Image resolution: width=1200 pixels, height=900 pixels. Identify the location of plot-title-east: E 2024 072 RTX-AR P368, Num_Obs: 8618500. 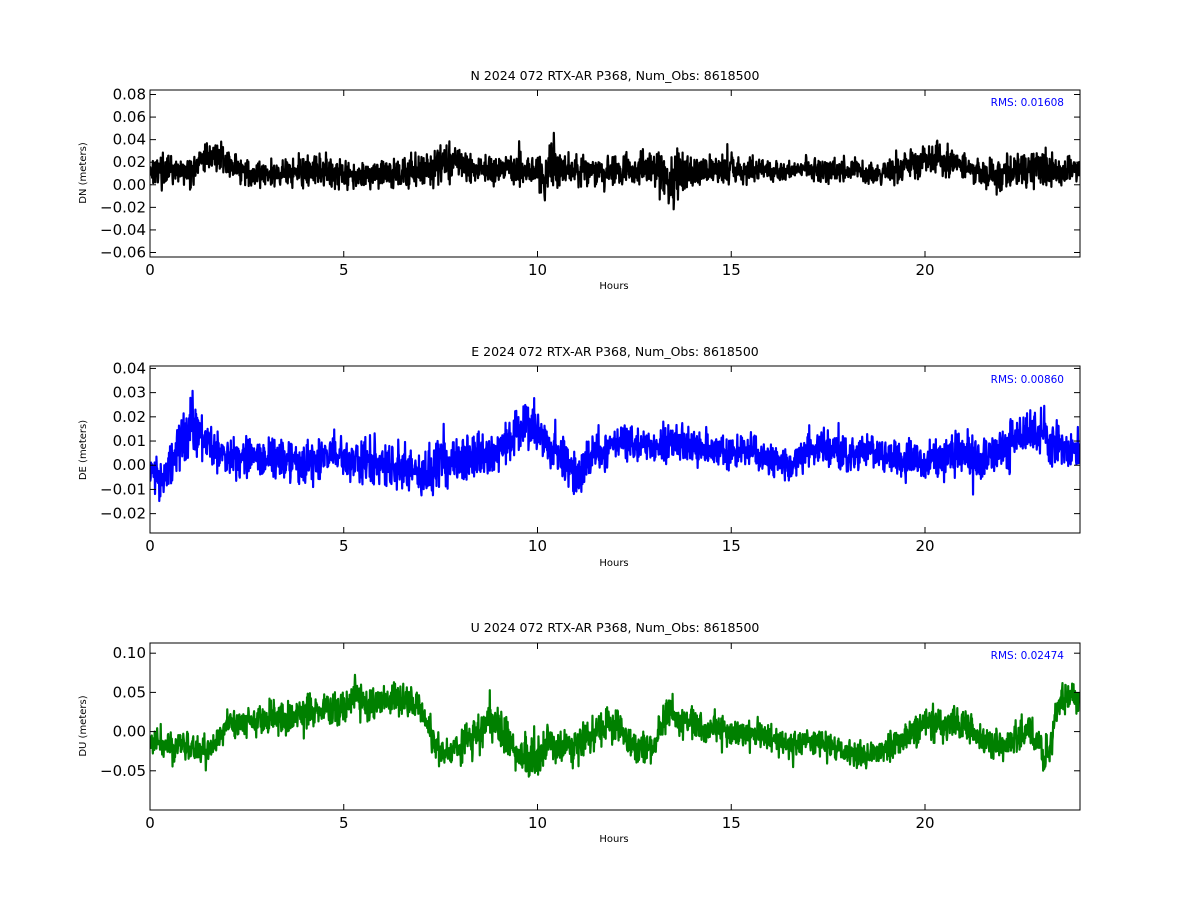
(615, 351).